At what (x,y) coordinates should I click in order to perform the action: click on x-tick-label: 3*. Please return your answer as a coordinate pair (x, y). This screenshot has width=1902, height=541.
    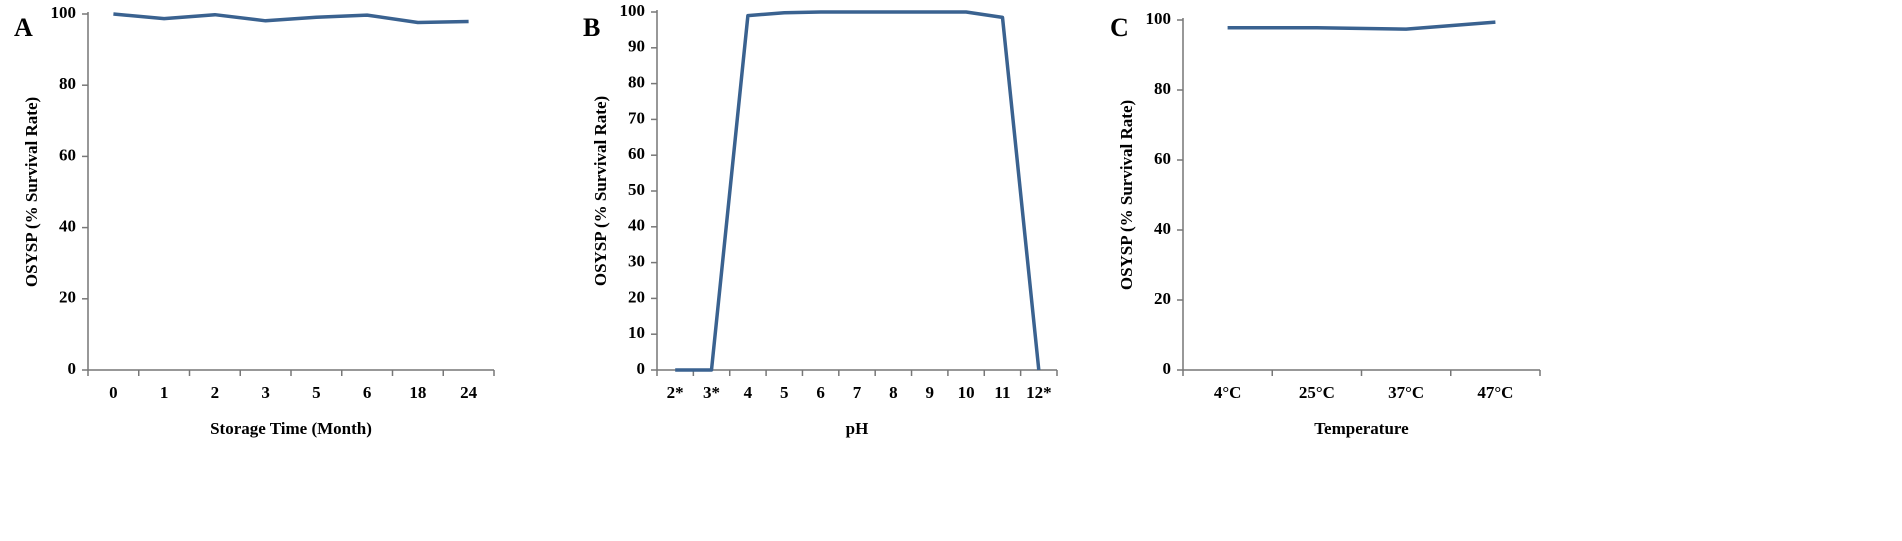
    Looking at the image, I should click on (711, 392).